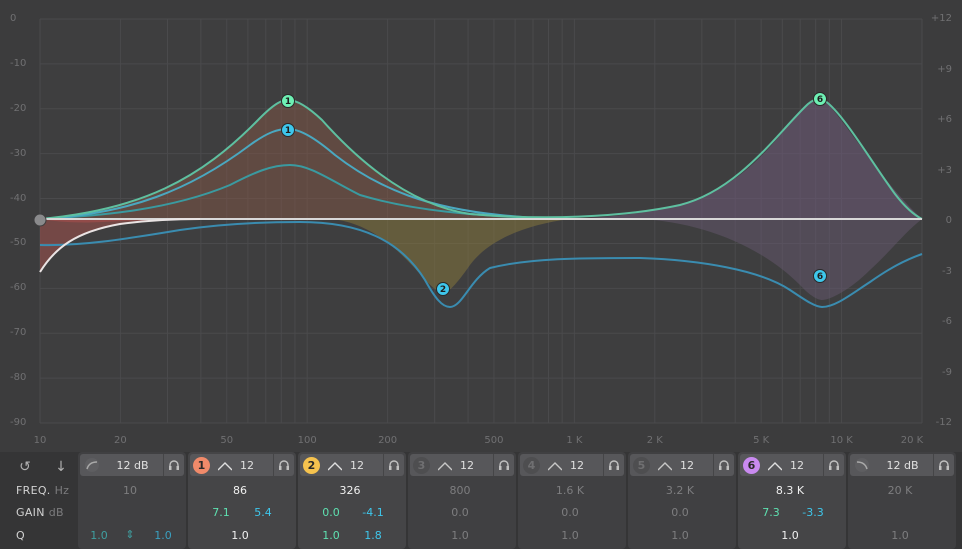 This screenshot has height=549, width=962. What do you see at coordinates (570, 512) in the screenshot?
I see `band-4-gain: 0.0` at bounding box center [570, 512].